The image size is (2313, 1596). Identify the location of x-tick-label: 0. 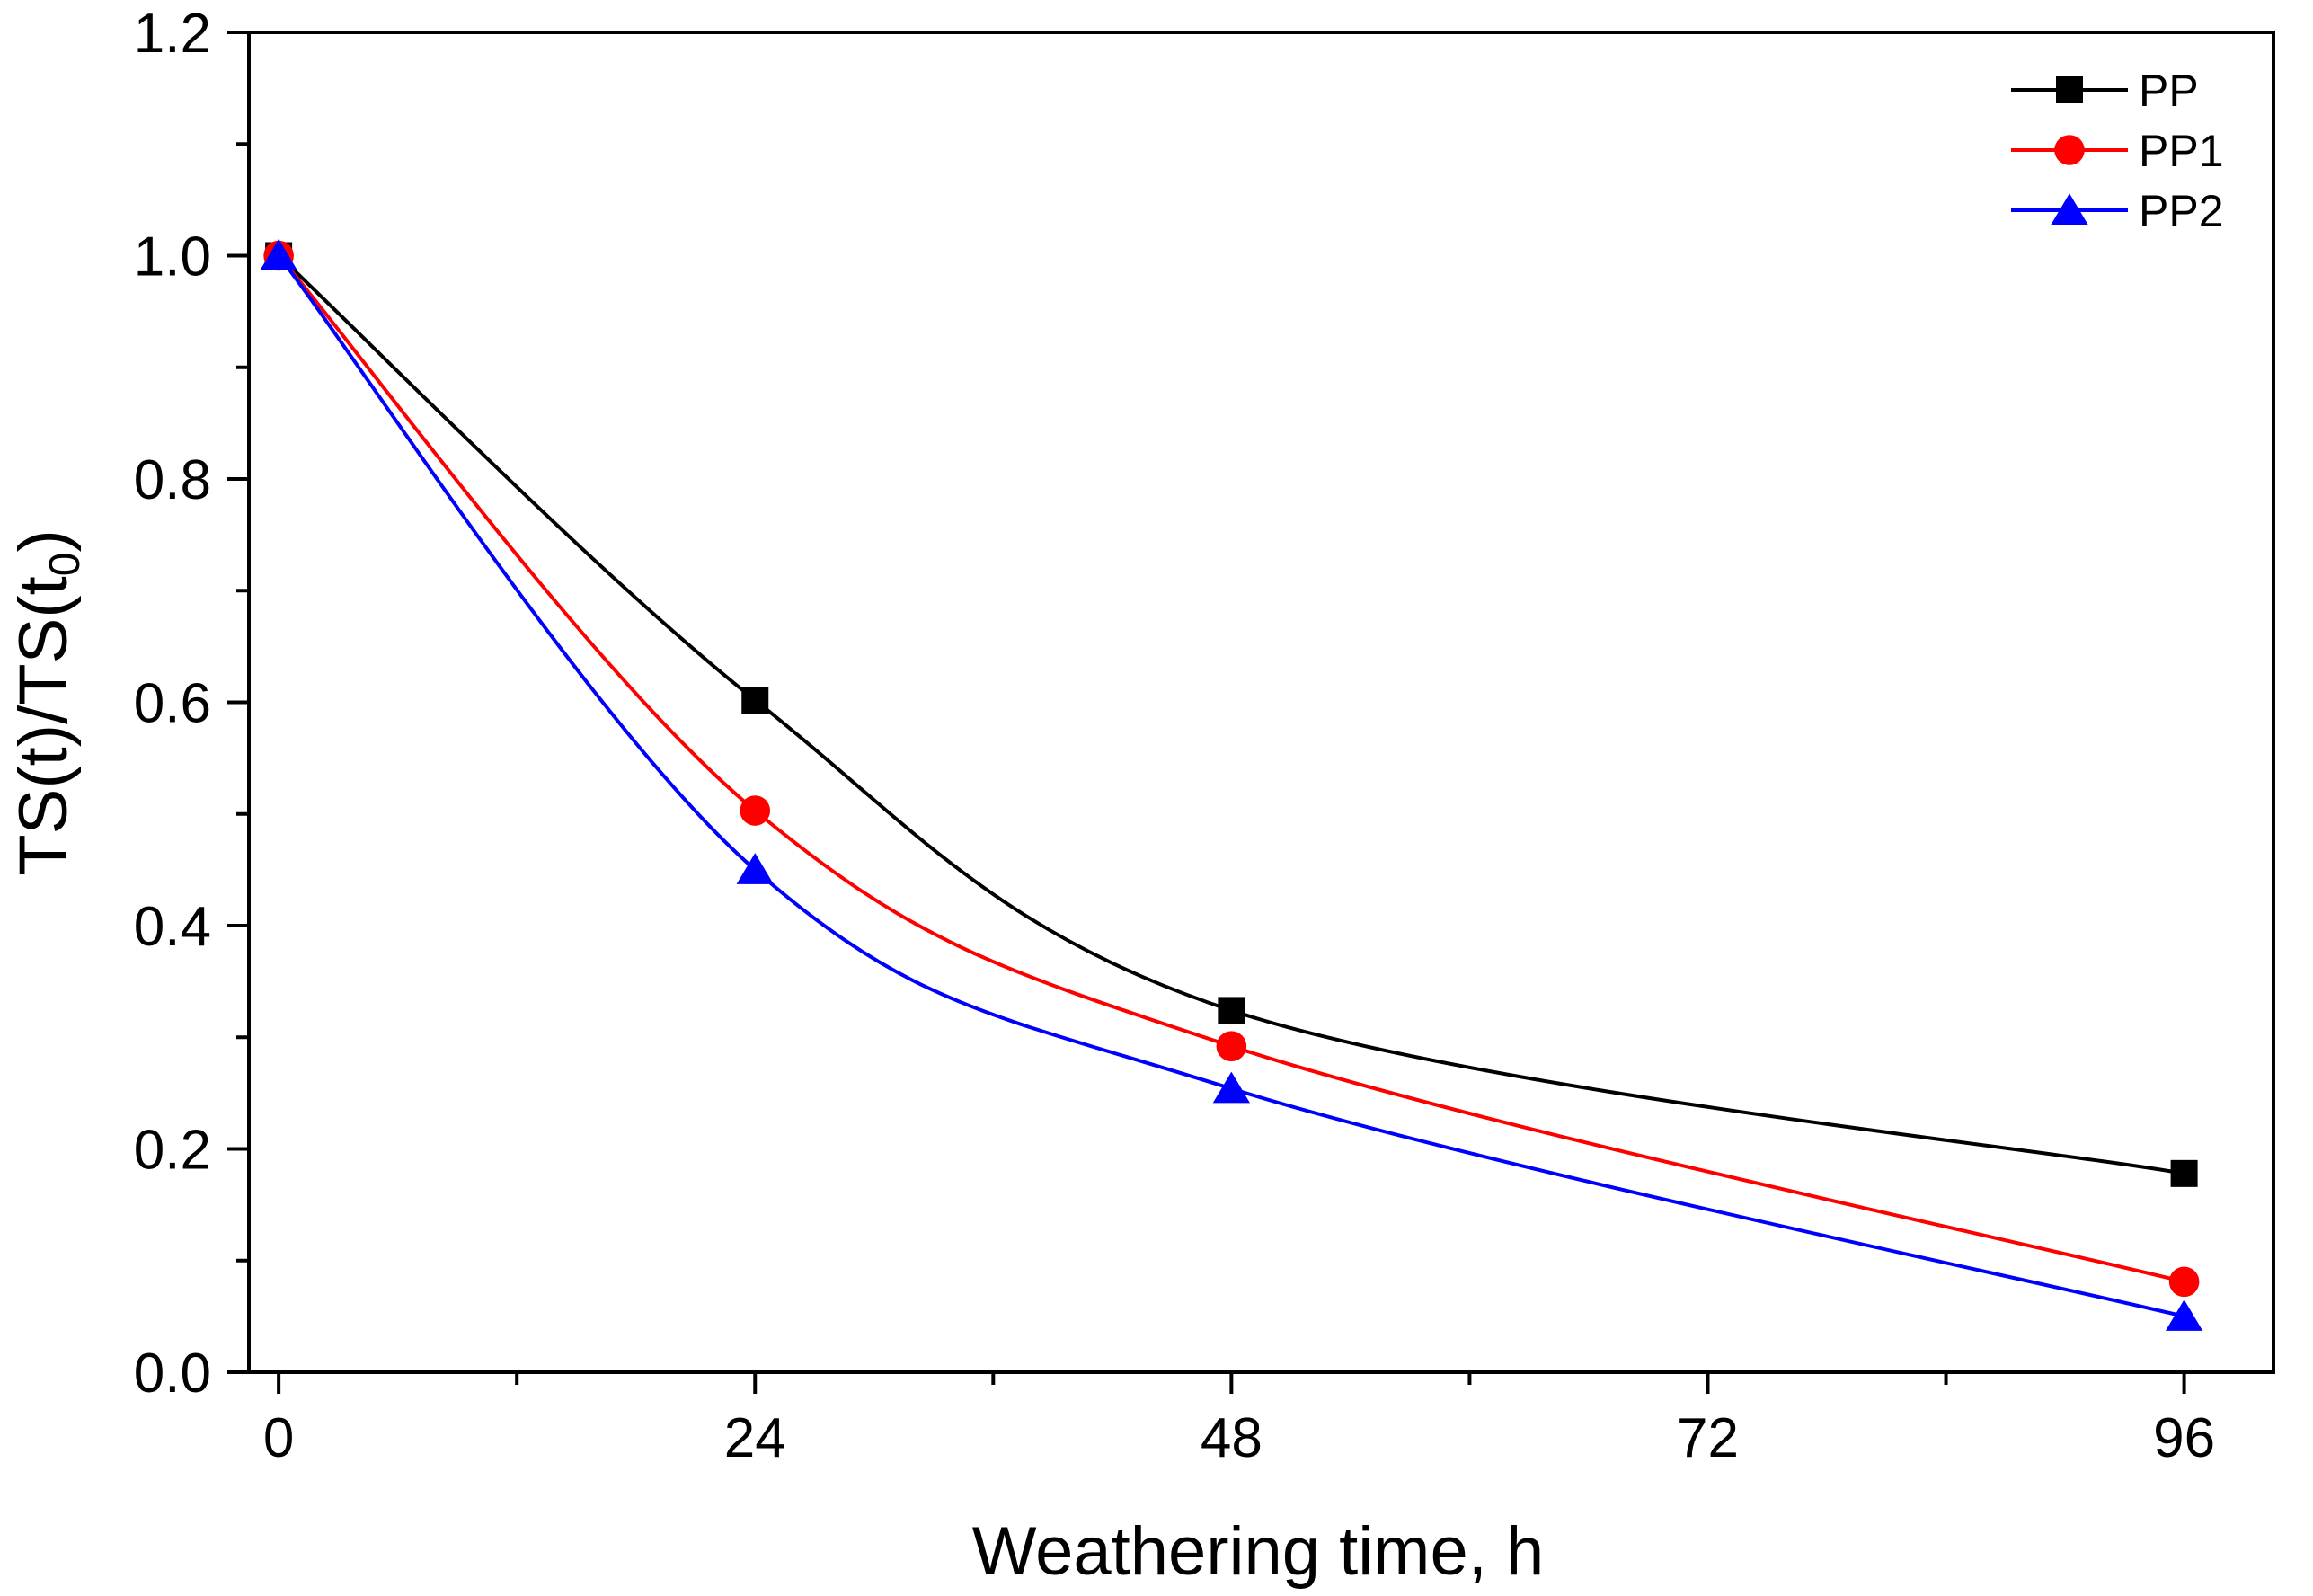
(278, 1438).